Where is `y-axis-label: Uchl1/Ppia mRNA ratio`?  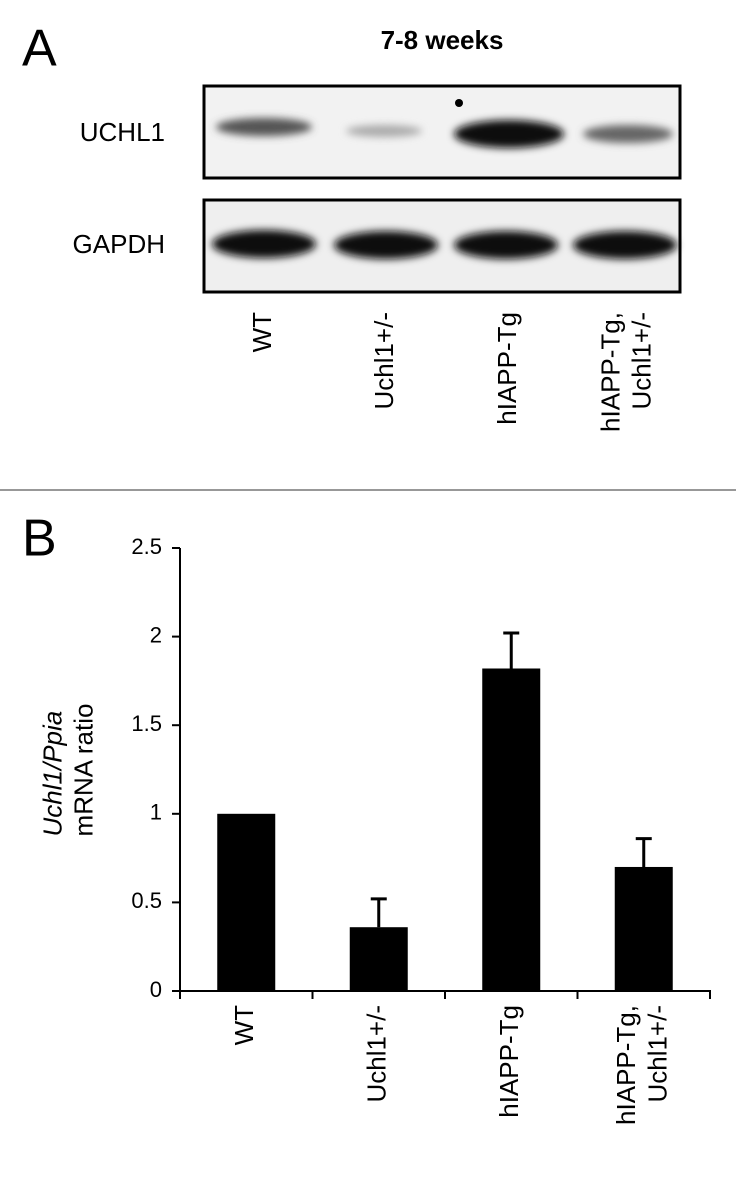
y-axis-label: Uchl1/Ppia mRNA ratio is located at coordinates (67, 770).